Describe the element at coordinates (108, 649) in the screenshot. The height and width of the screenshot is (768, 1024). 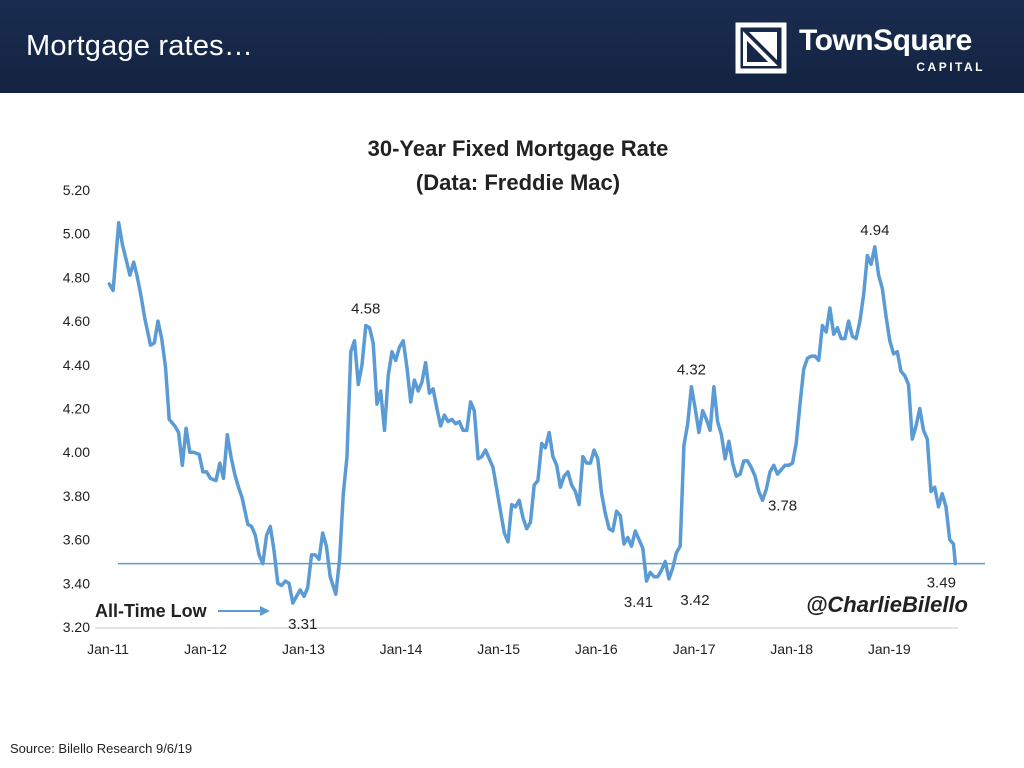
I see `x-tick-label: Jan-11` at that location.